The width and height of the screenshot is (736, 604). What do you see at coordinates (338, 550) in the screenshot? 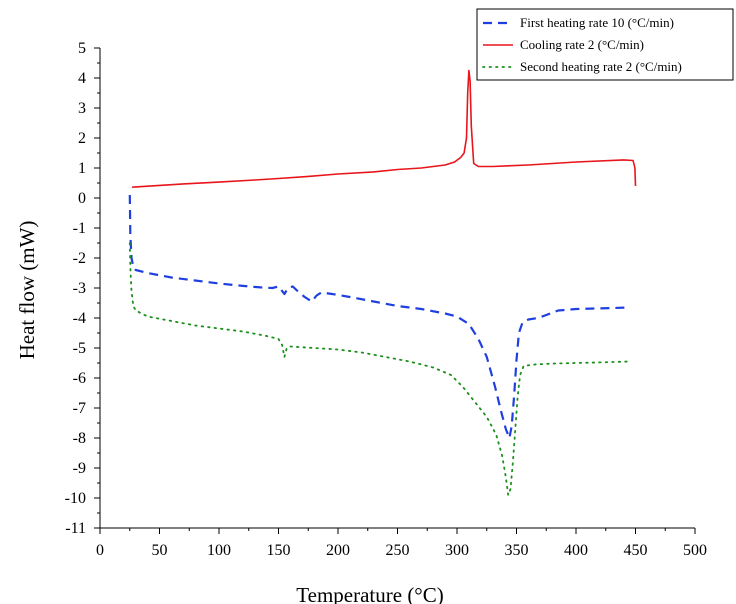
I see `x-tick-label: 200` at bounding box center [338, 550].